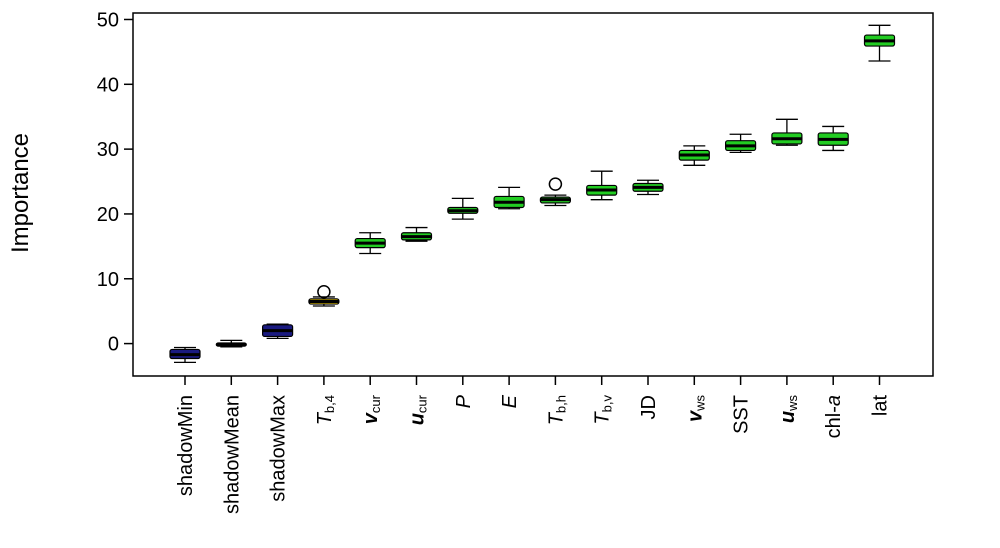 The width and height of the screenshot is (1000, 548). Describe the element at coordinates (329, 404) in the screenshot. I see `x-label-subscript: b,4` at that location.